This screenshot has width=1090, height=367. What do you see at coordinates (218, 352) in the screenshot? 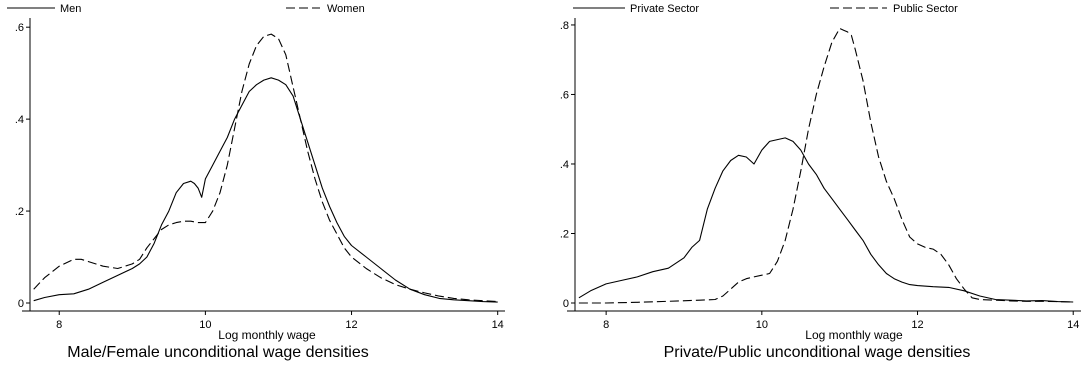
I see `chart-title: Male/Female unconditional wage densities` at bounding box center [218, 352].